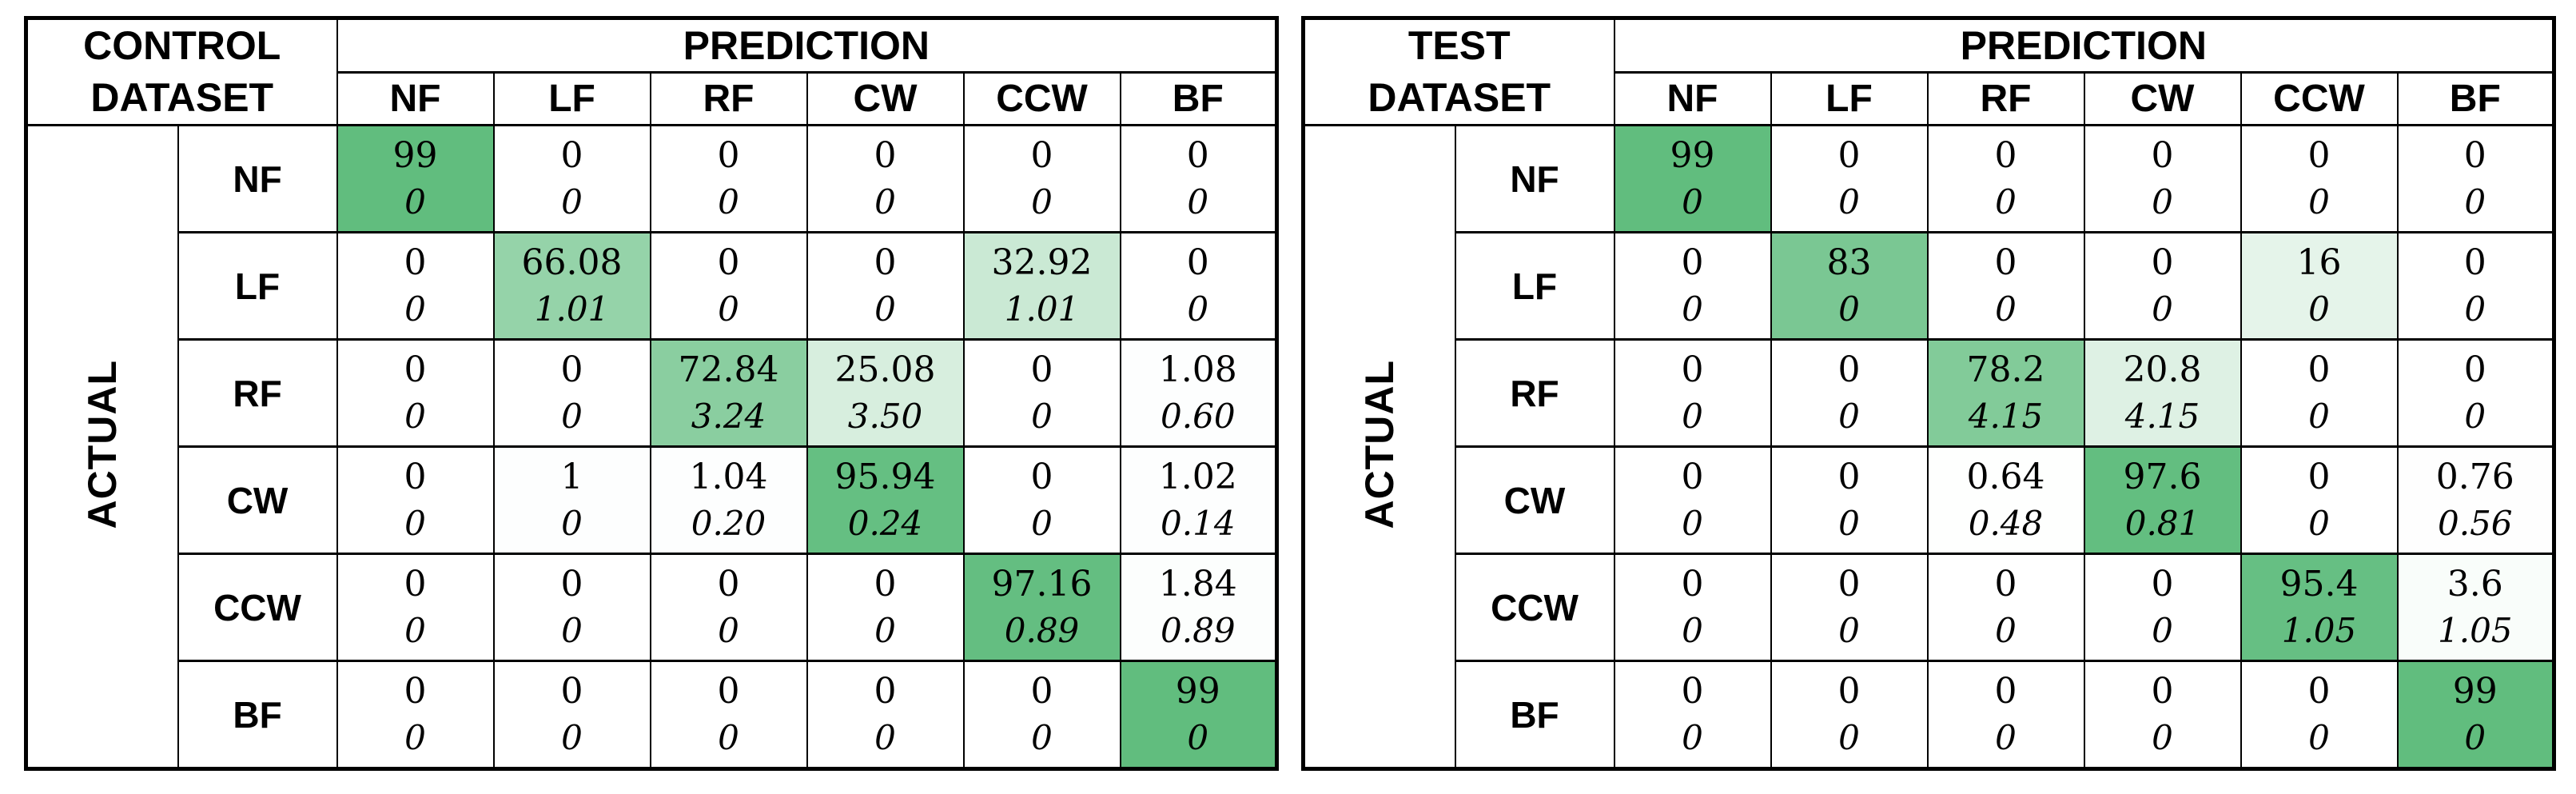 This screenshot has height=794, width=2576. What do you see at coordinates (2475, 607) in the screenshot?
I see `matrix-cell-ccw-bf: 3.6 1.05` at bounding box center [2475, 607].